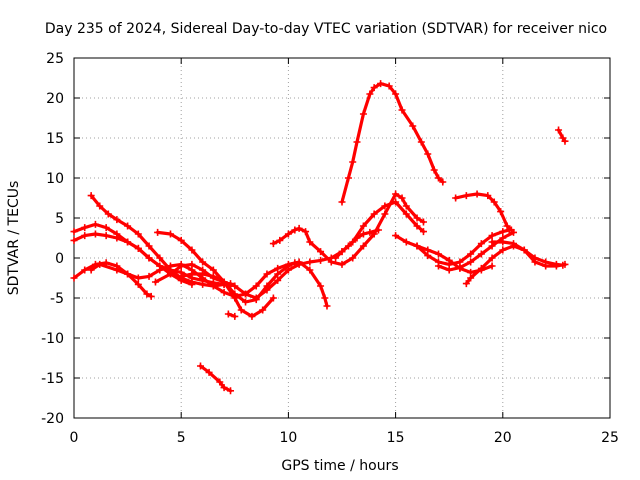 This screenshot has height=480, width=640. I want to click on x-tick-label: 15, so click(396, 438).